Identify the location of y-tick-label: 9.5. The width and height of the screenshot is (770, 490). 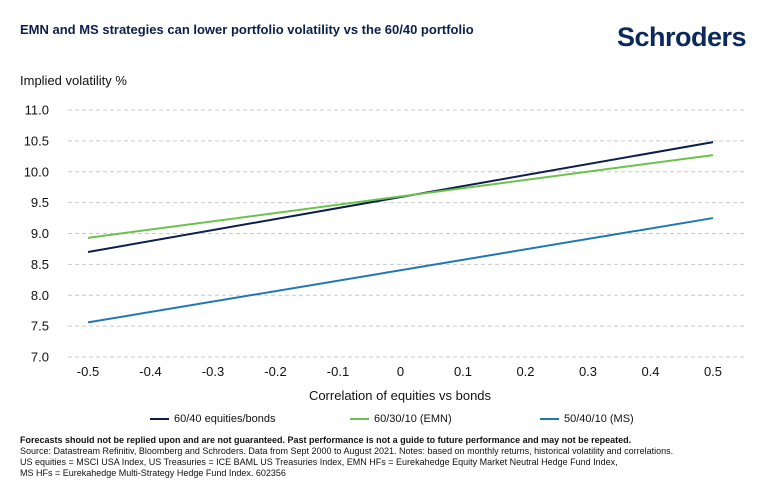
(40, 202).